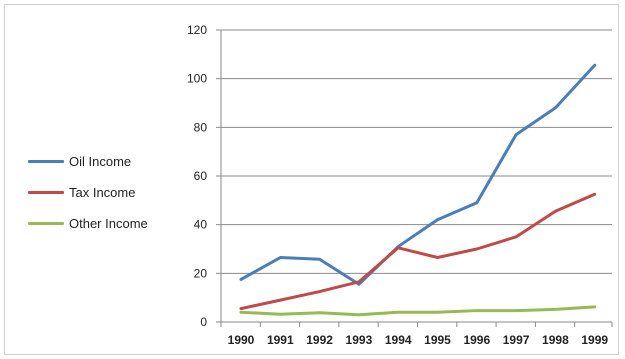 The width and height of the screenshot is (625, 359). Describe the element at coordinates (197, 79) in the screenshot. I see `y-tick-label: 100` at that location.